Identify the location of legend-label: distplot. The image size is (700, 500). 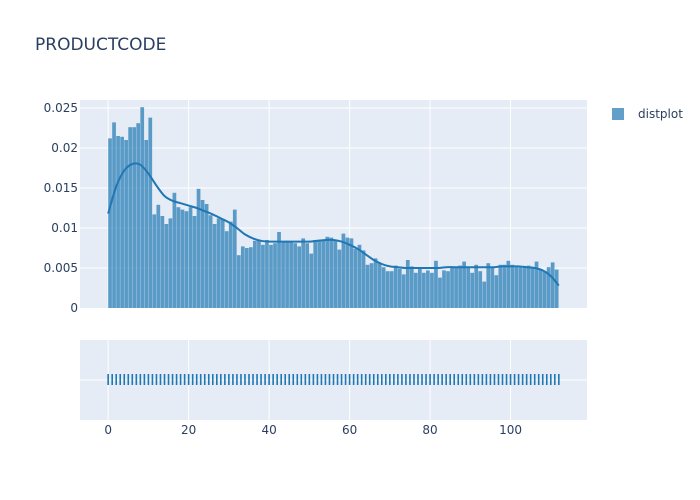
(660, 114).